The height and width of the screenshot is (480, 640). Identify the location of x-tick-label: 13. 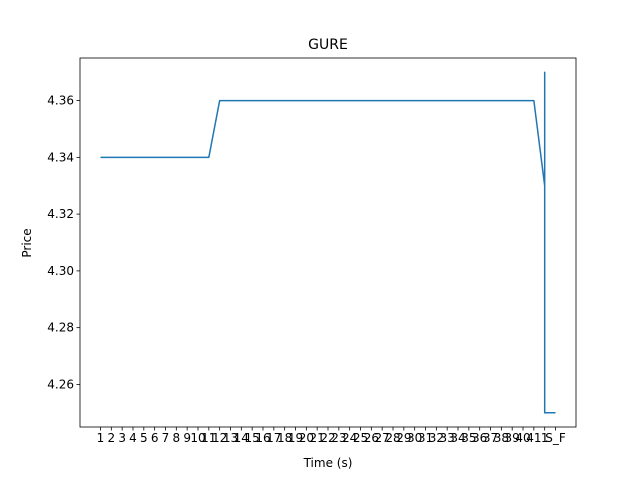
(230, 438).